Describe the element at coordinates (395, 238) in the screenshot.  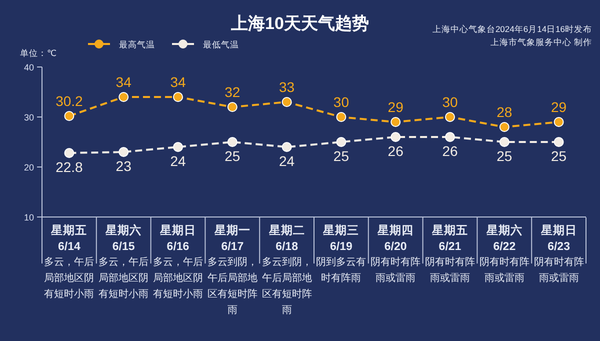
I see `x-tick-label: 星期四 6/20` at that location.